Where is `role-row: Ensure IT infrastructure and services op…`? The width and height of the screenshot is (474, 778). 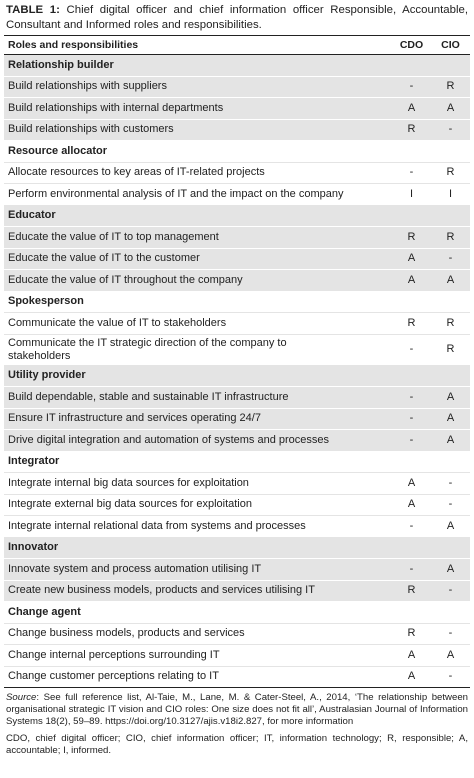 role-row: Ensure IT infrastructure and services op… is located at coordinates (237, 419).